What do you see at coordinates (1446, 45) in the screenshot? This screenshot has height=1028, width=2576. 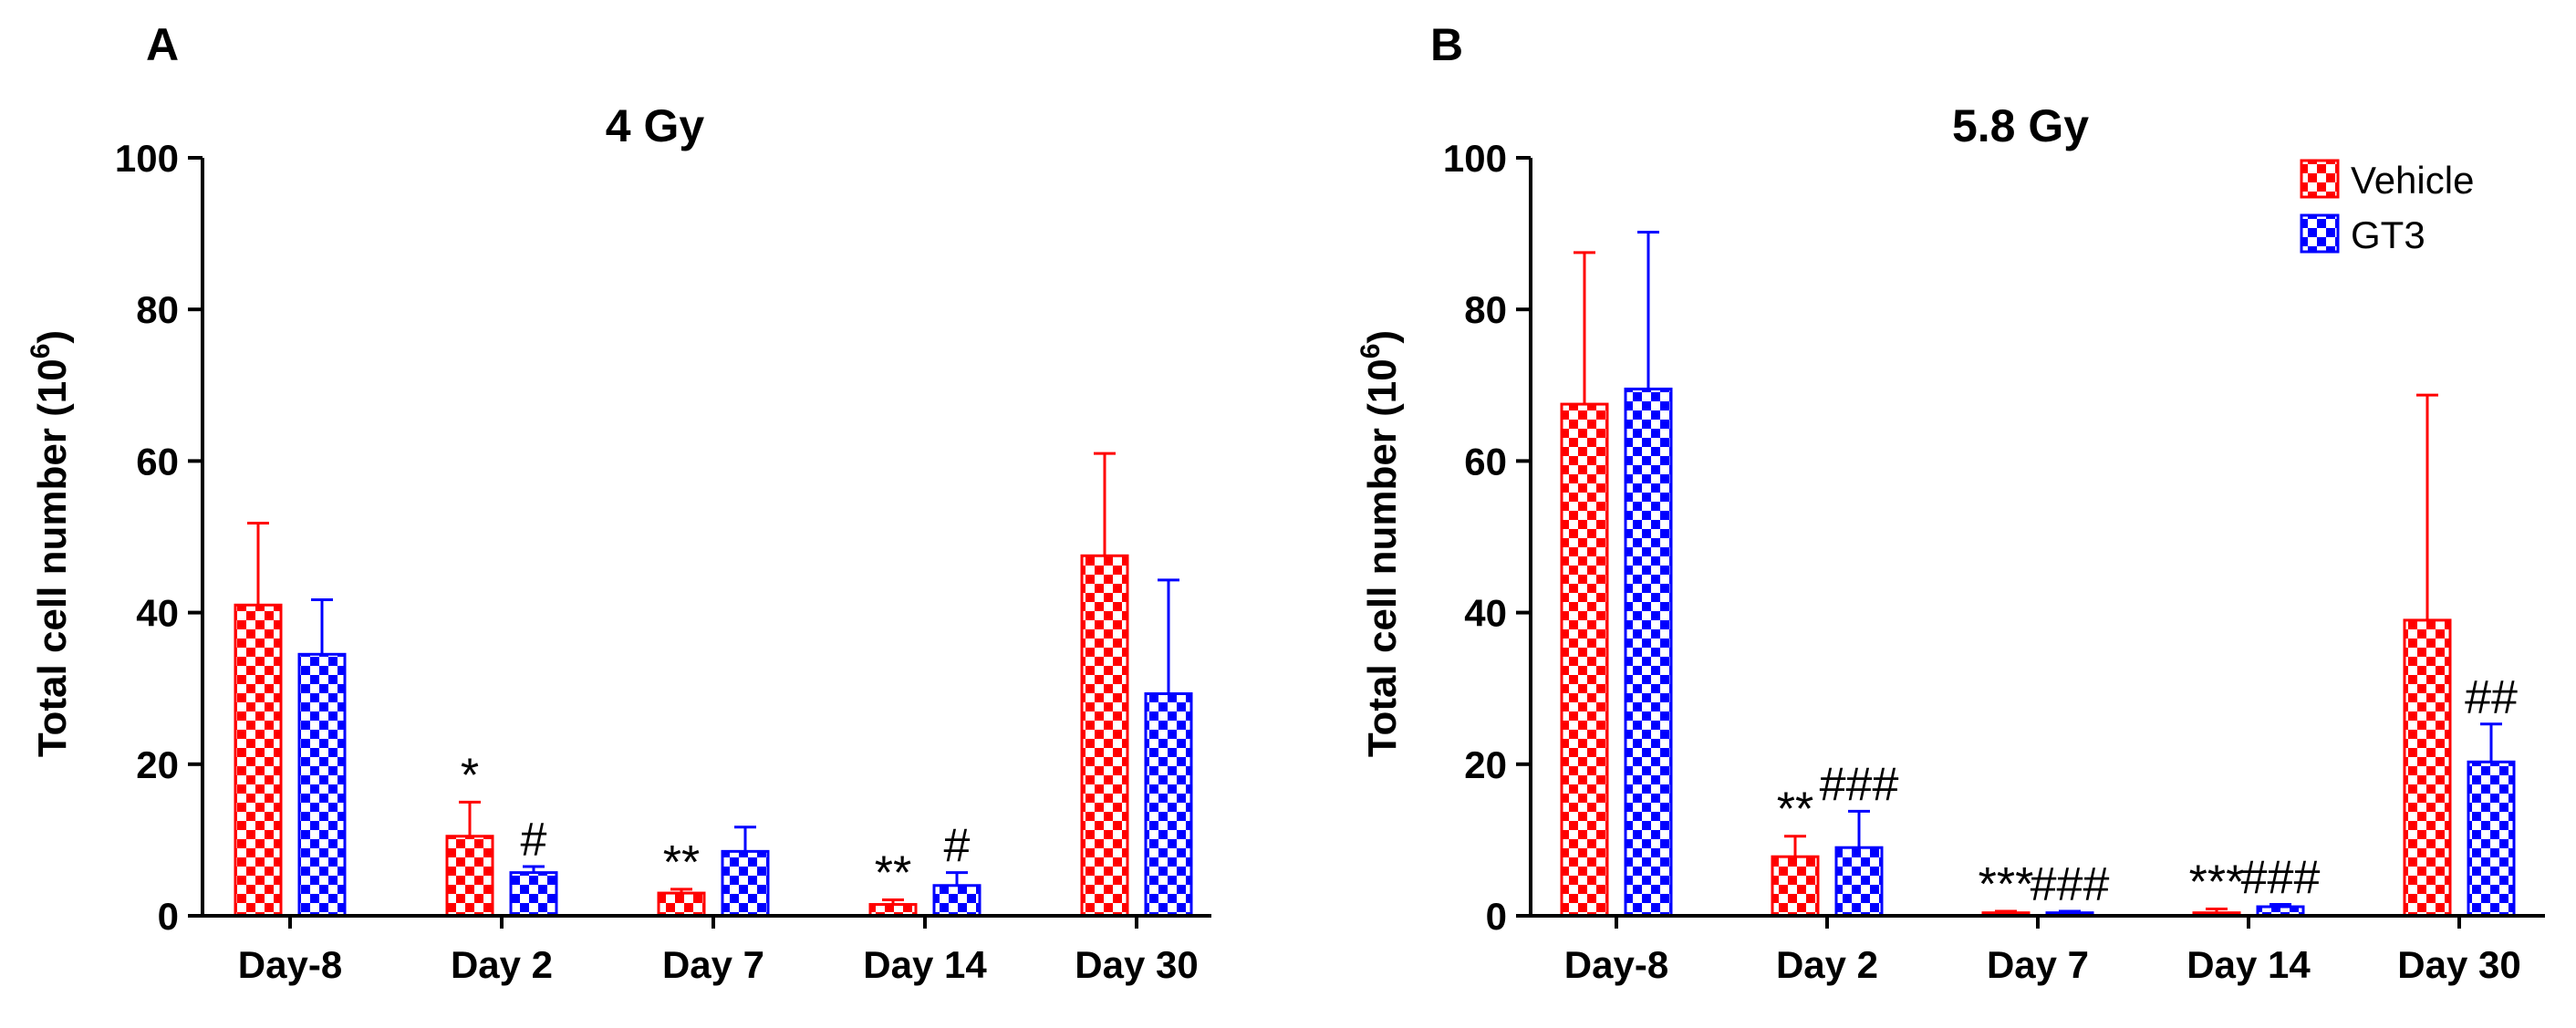 I see `panel-letter: B` at bounding box center [1446, 45].